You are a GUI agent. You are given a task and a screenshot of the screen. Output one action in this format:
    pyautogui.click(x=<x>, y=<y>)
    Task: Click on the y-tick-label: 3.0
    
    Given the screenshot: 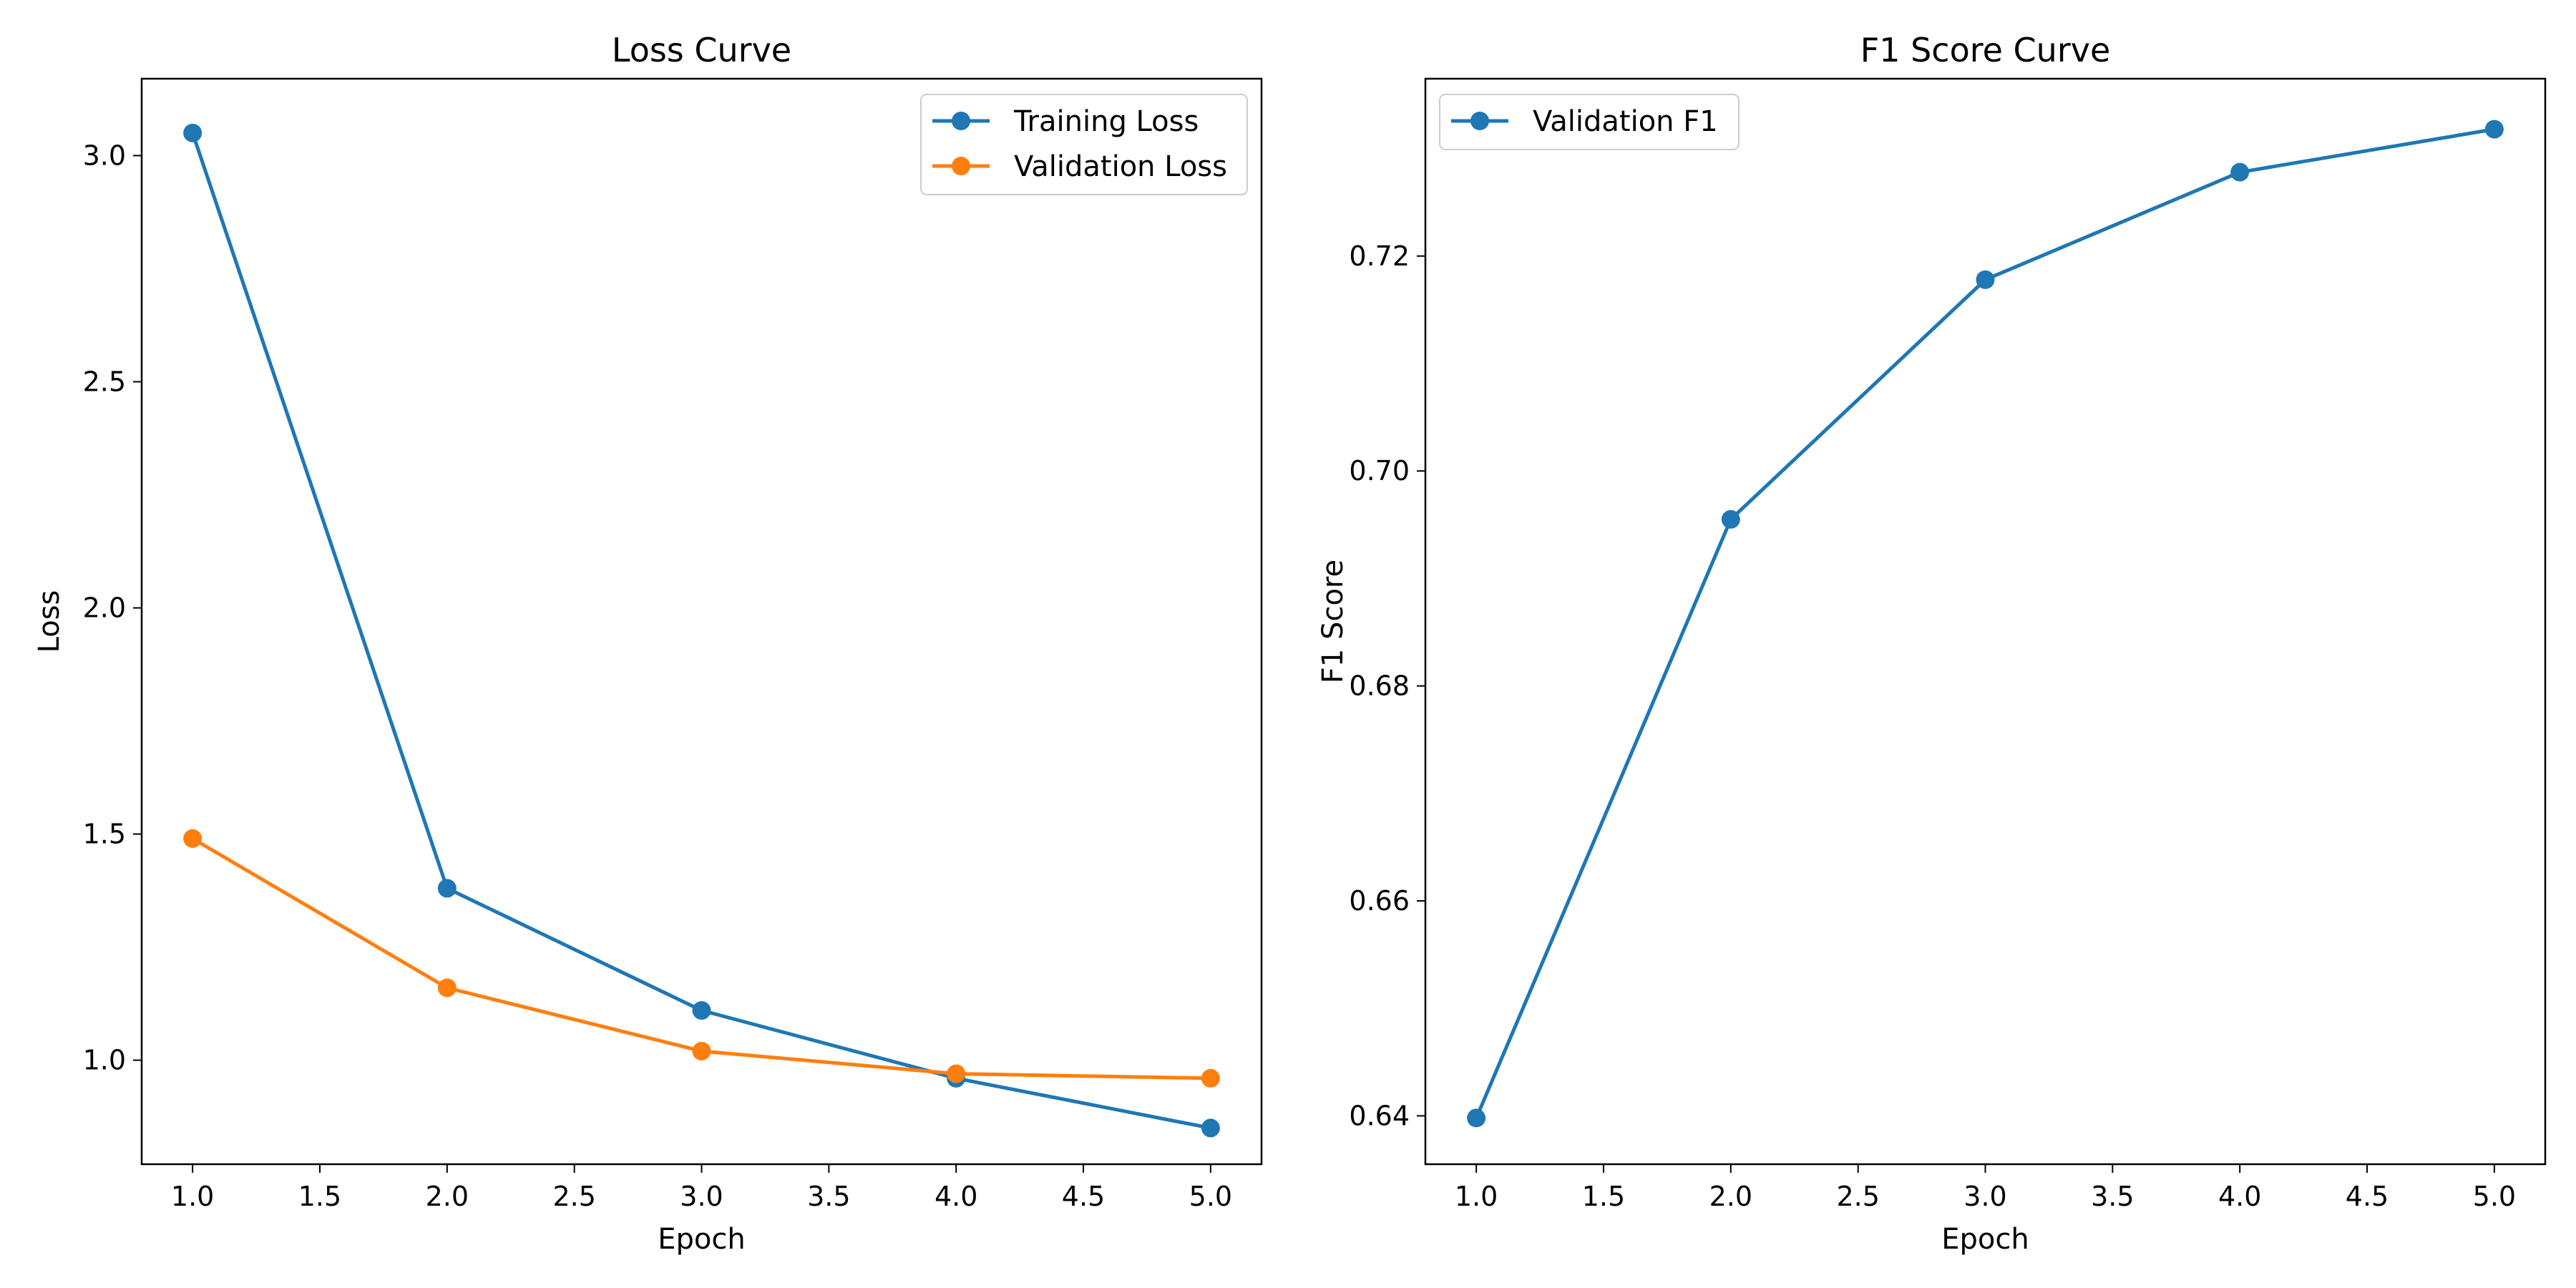 What is the action you would take?
    pyautogui.click(x=104, y=155)
    